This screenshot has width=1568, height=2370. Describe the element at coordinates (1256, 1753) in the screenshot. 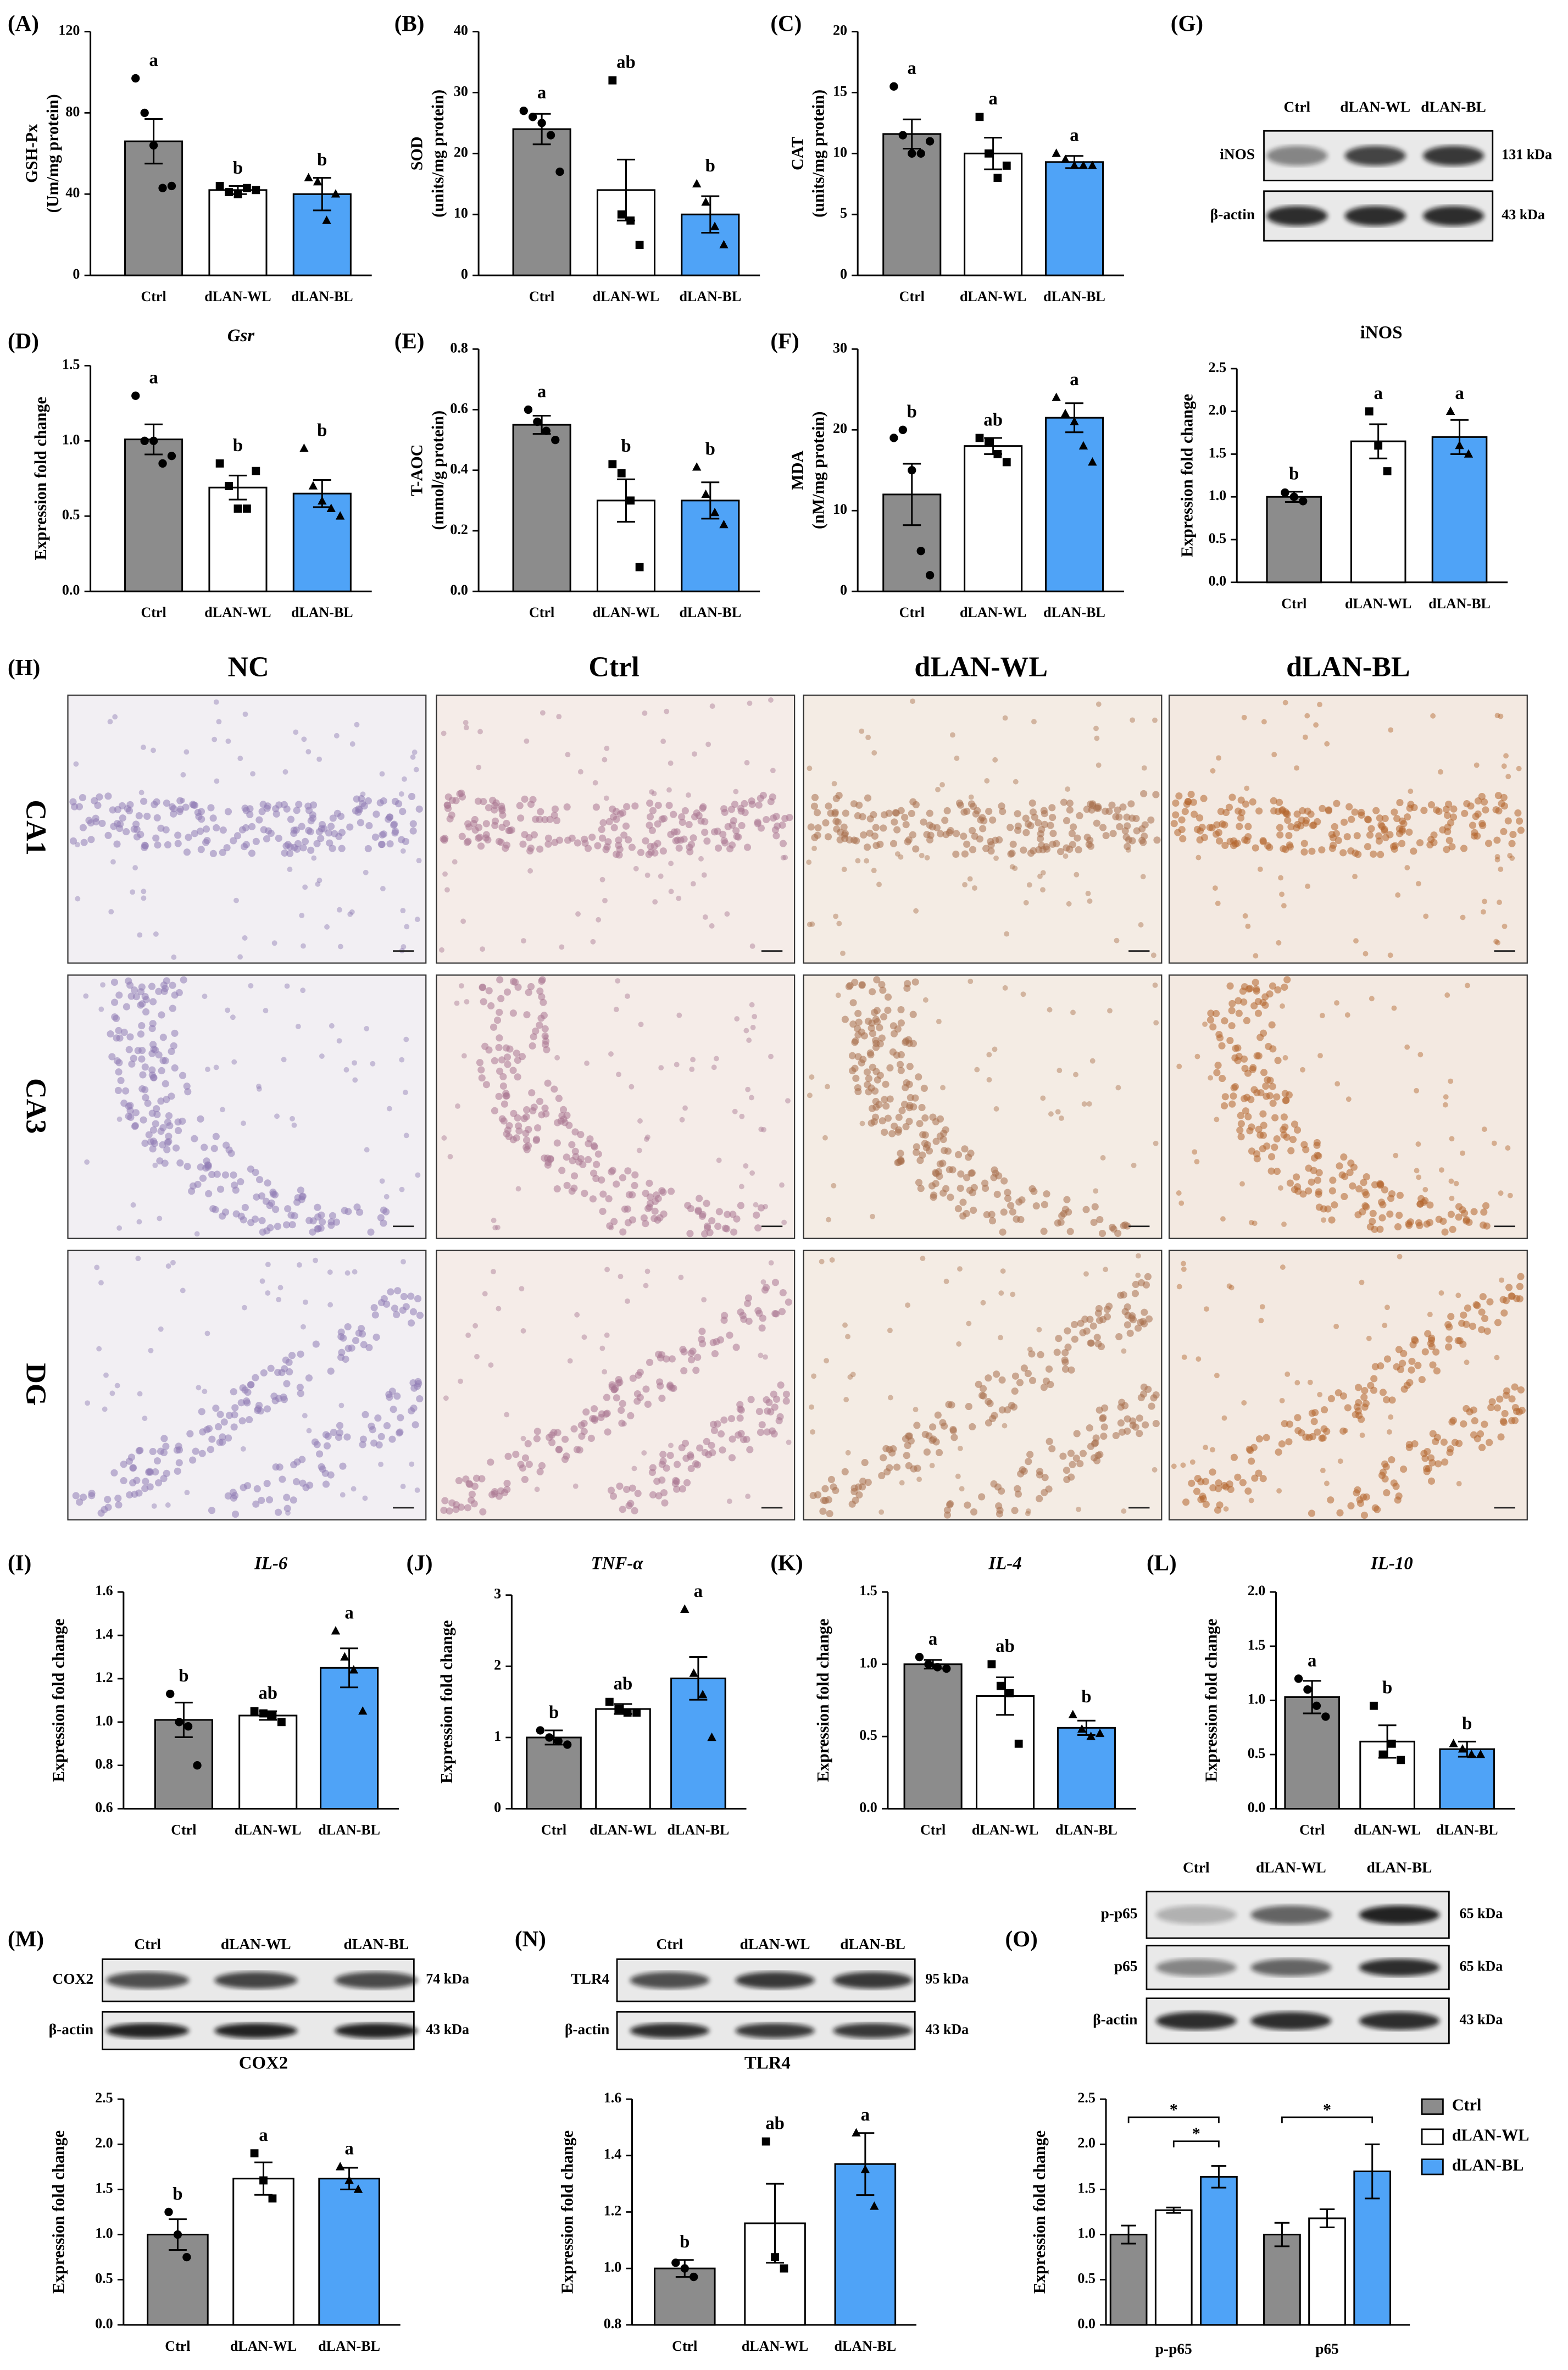

I see `y-tick-label: 0.5` at that location.